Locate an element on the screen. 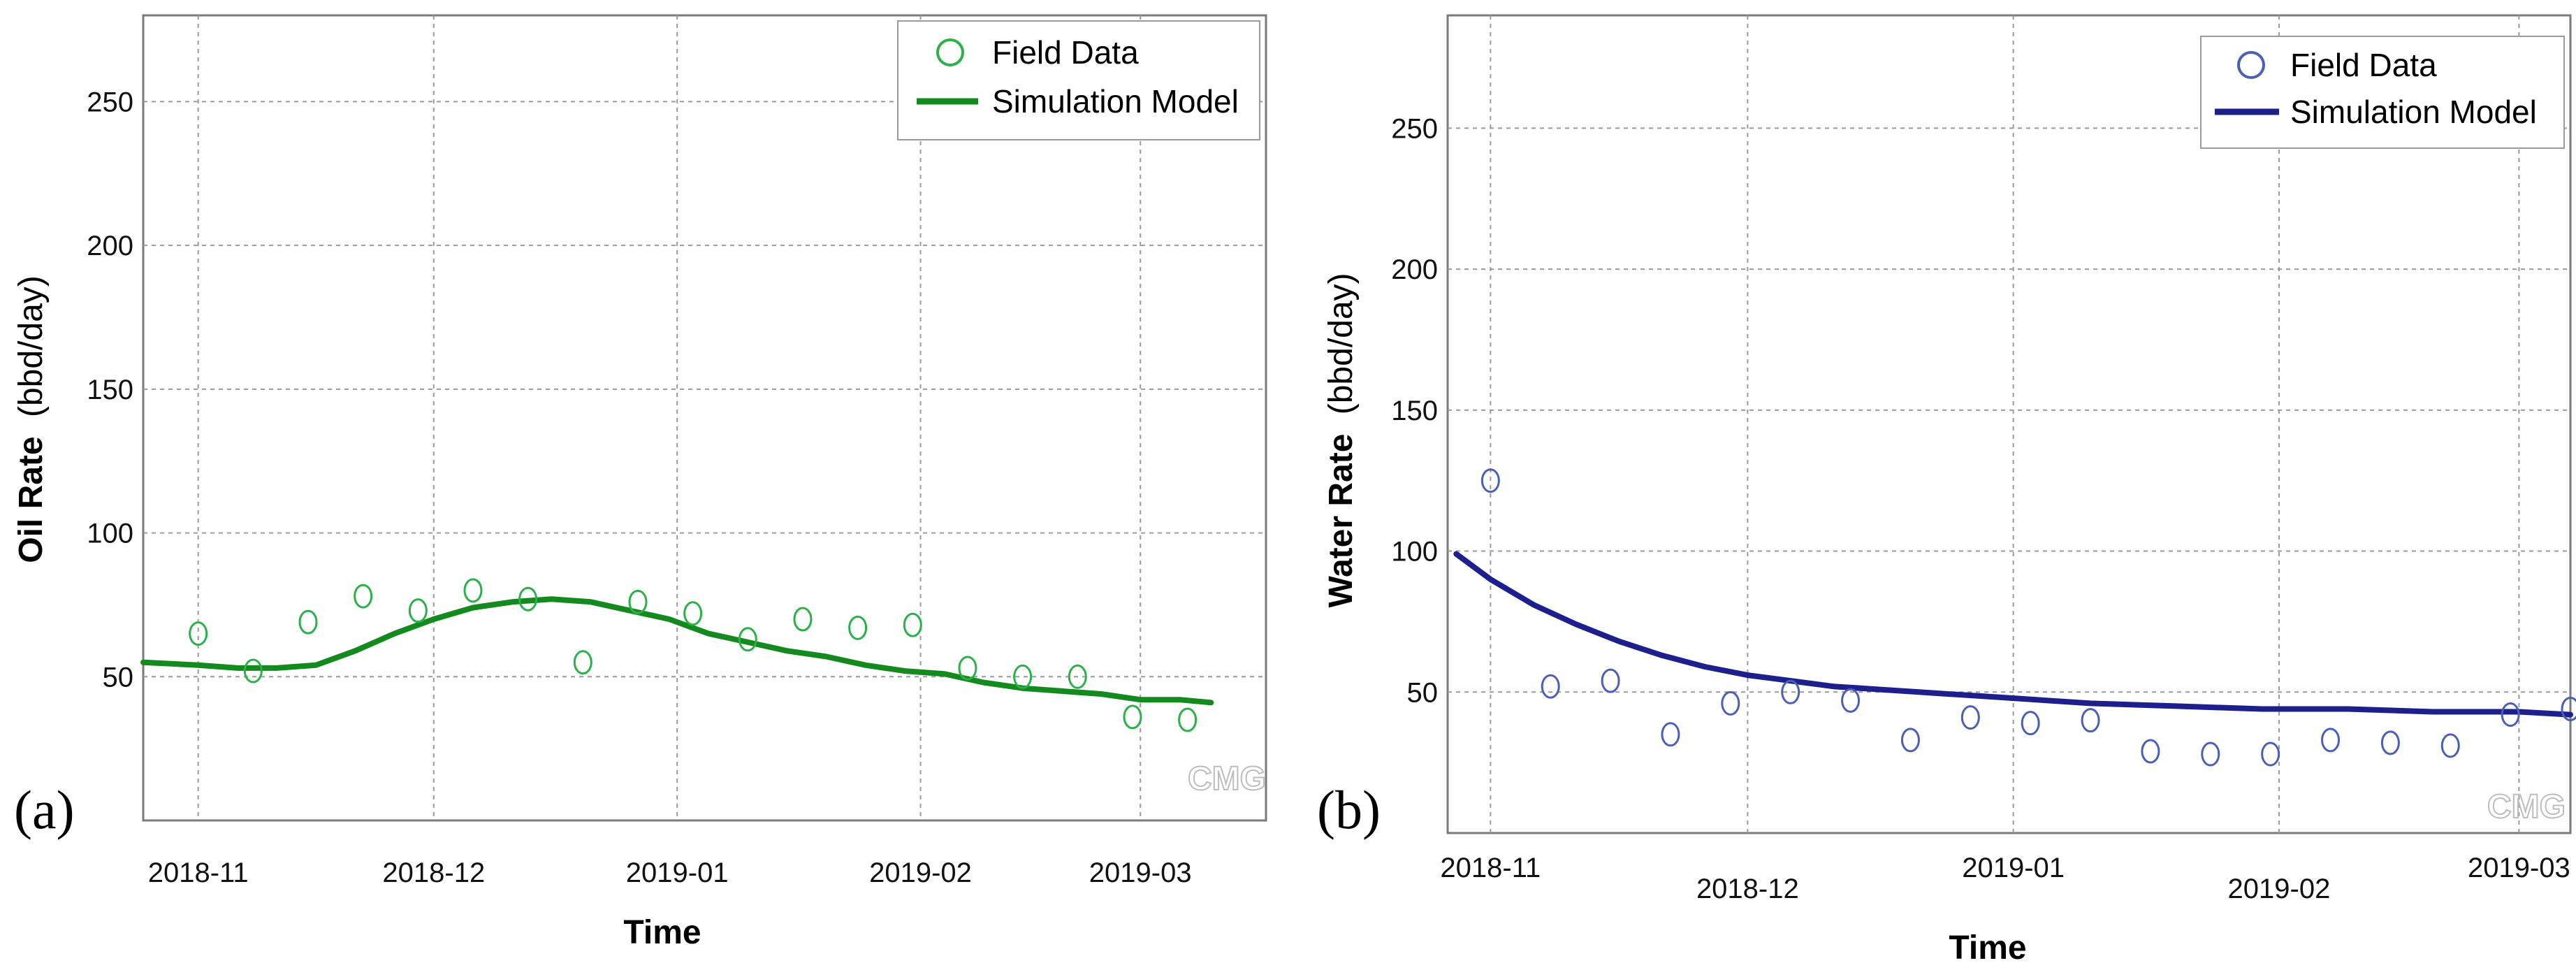 The image size is (2576, 977). panel-label: (a) is located at coordinates (44, 809).